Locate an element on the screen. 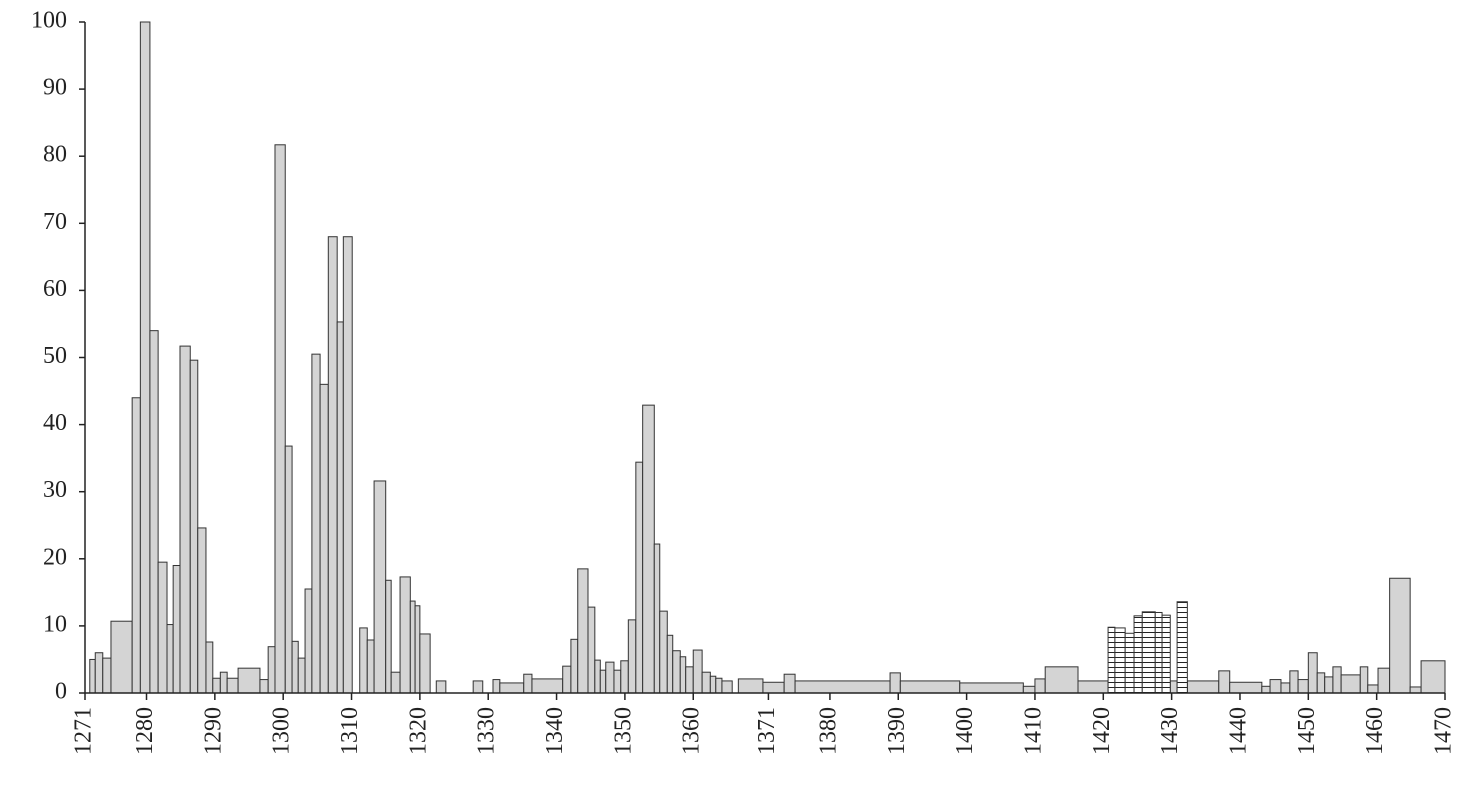  y-tick-label: 50 is located at coordinates (55, 356).